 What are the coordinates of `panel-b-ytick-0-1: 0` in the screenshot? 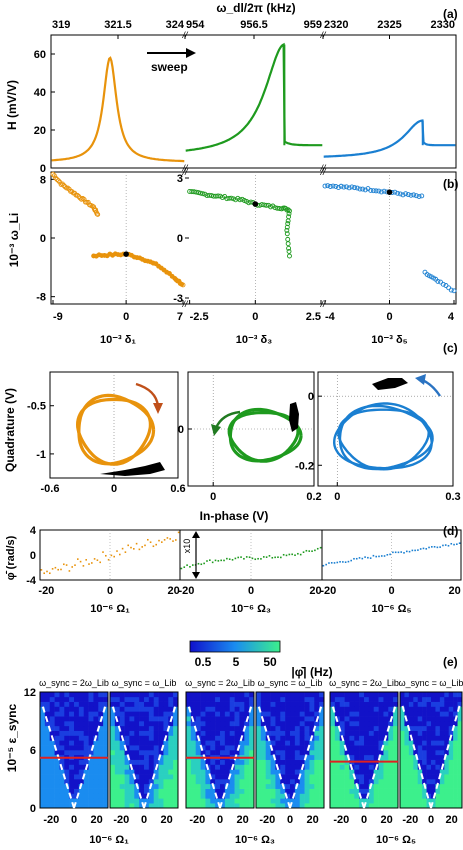 It's located at (43, 239).